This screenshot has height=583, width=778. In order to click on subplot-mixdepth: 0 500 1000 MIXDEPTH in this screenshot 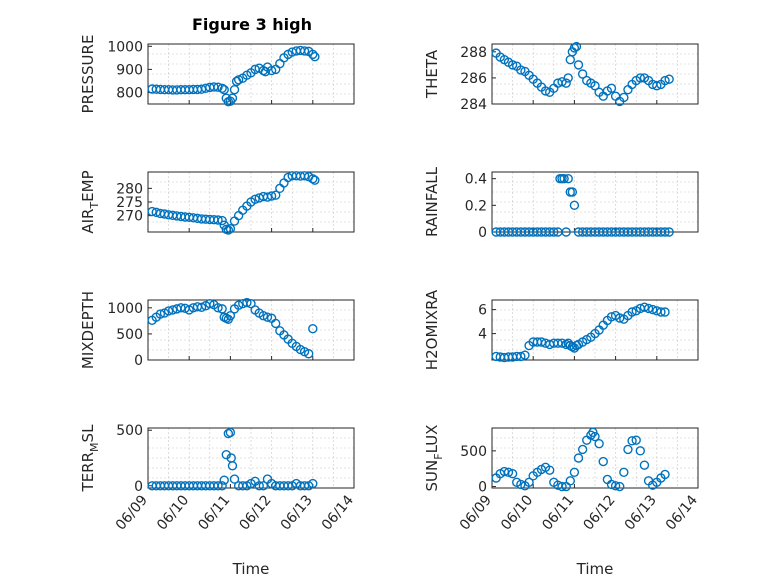, I will do `click(217, 330)`.